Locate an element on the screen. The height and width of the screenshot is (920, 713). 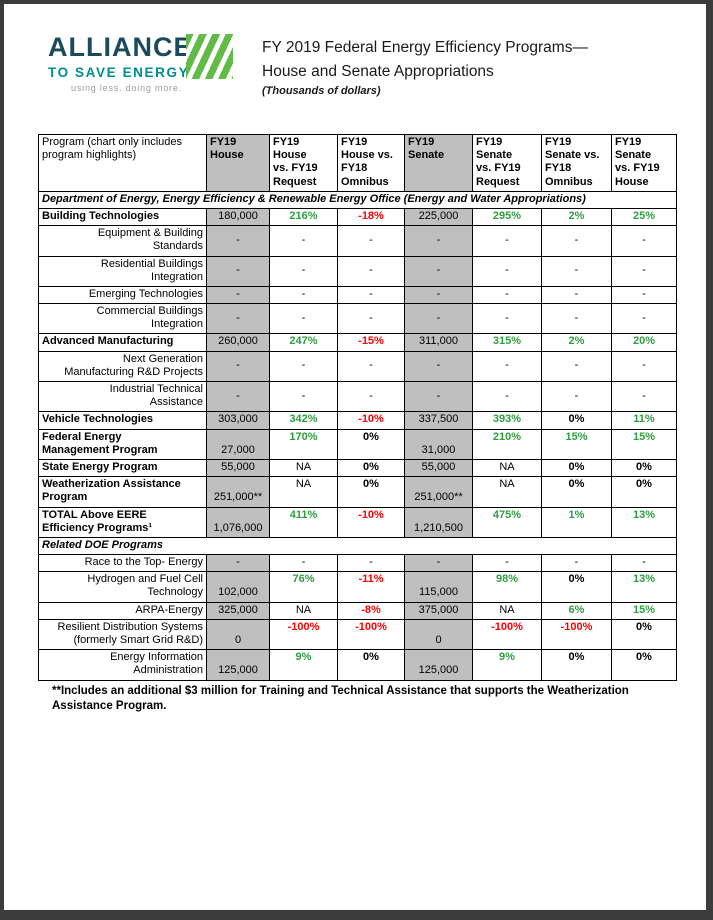
value-cell: 295% is located at coordinates (507, 217).